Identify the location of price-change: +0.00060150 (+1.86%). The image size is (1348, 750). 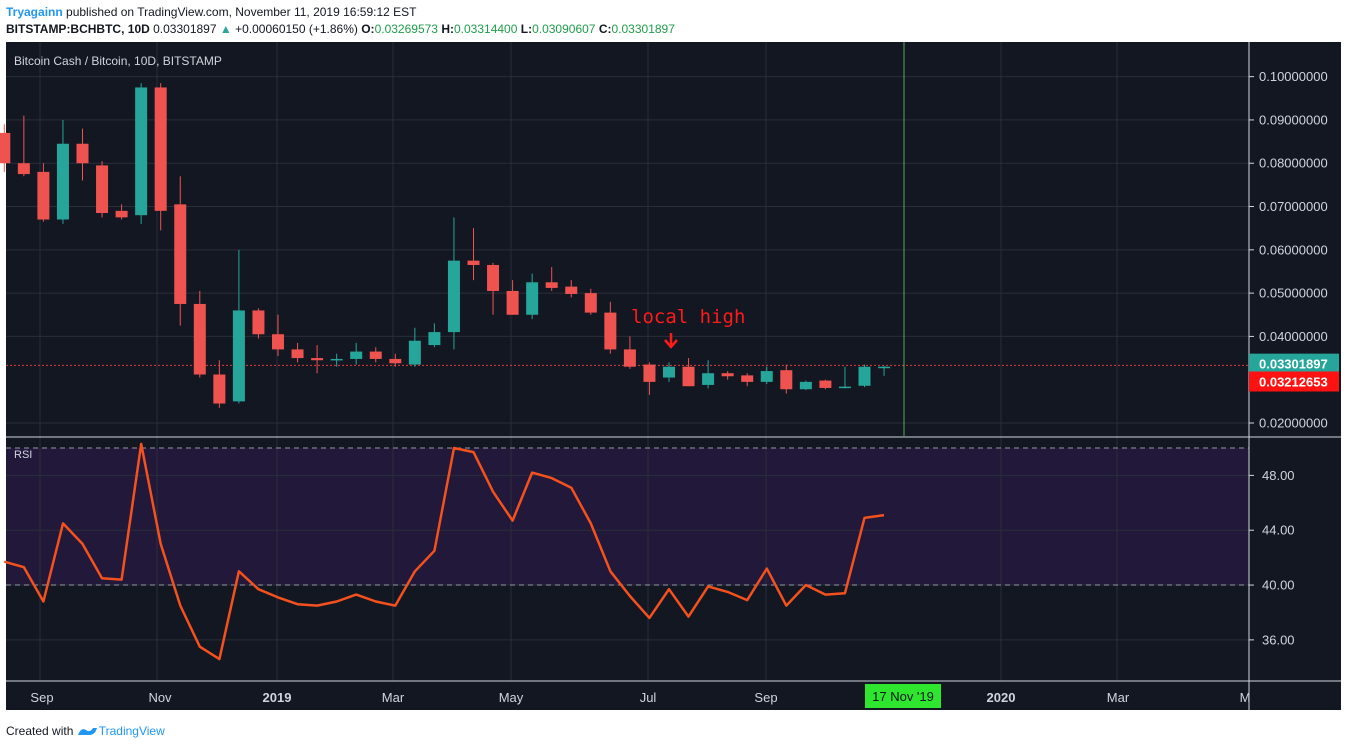
(296, 29).